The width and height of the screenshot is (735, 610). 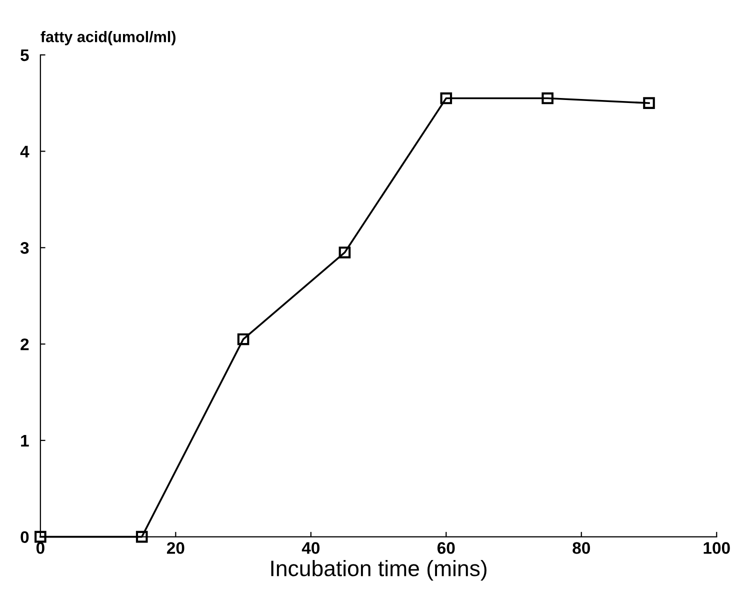 What do you see at coordinates (24, 344) in the screenshot?
I see `y-tick-label: 2` at bounding box center [24, 344].